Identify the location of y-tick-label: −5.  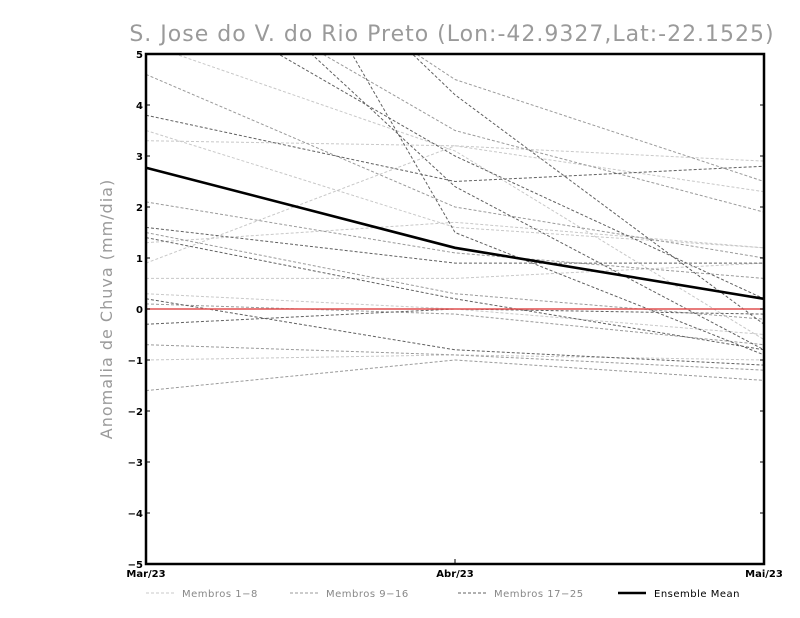
(135, 565).